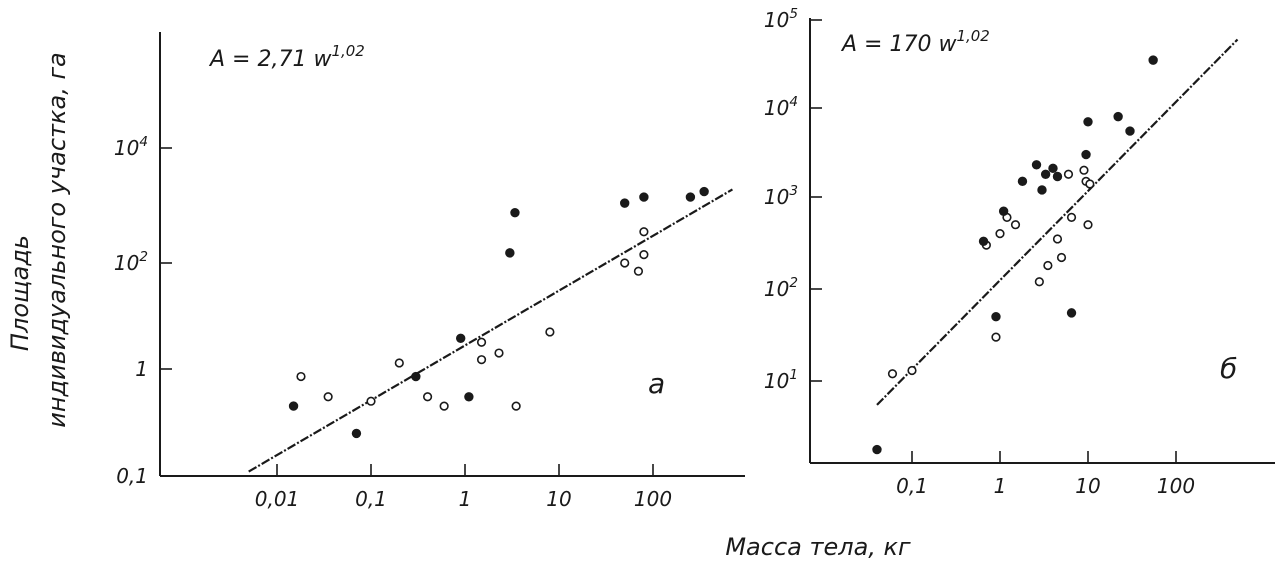 This screenshot has height=564, width=1282. What do you see at coordinates (1176, 486) in the screenshot?
I see `panel-b-x-tick-label: 100` at bounding box center [1176, 486].